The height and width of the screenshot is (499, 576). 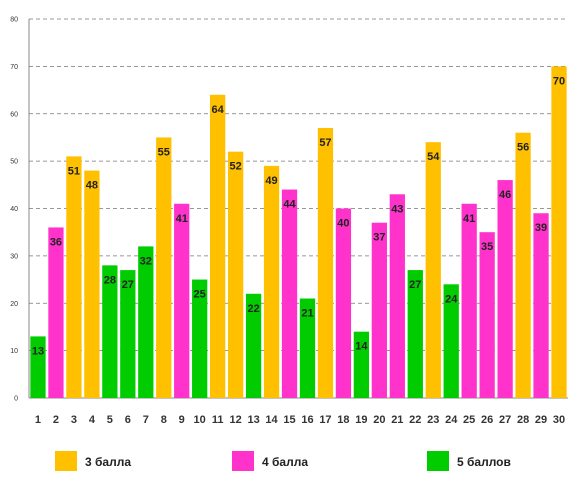 I want to click on data-label: 24, so click(x=451, y=299).